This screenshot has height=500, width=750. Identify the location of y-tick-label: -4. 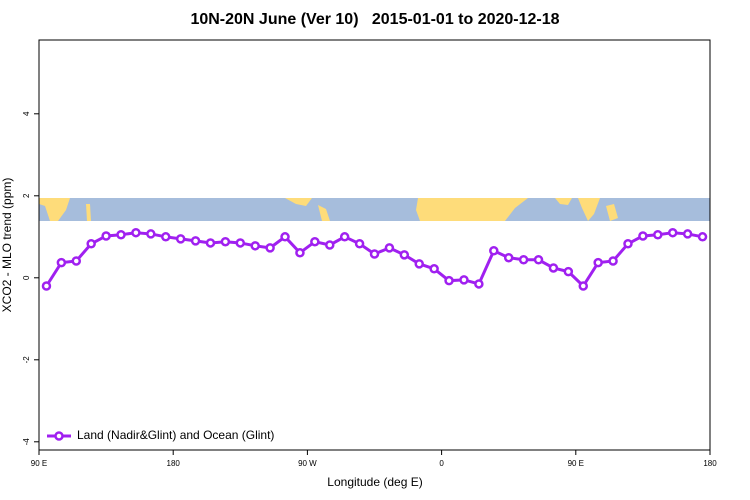
(26, 442).